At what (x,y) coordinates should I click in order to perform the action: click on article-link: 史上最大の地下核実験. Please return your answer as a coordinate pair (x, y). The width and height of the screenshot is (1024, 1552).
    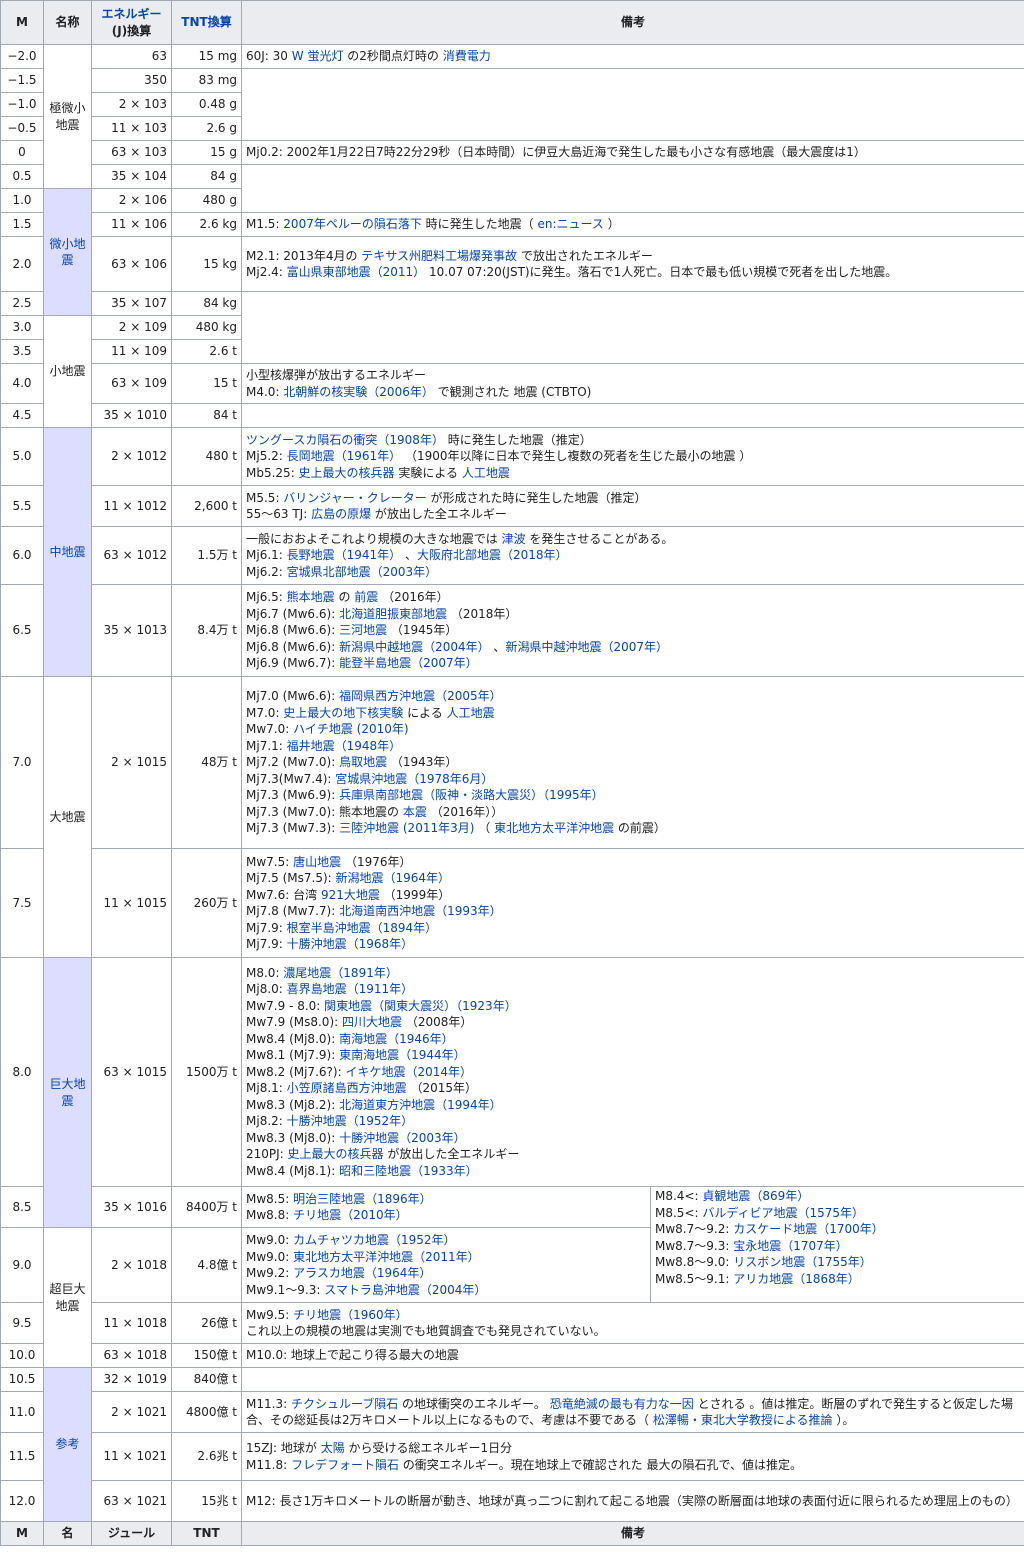
    Looking at the image, I should click on (343, 712).